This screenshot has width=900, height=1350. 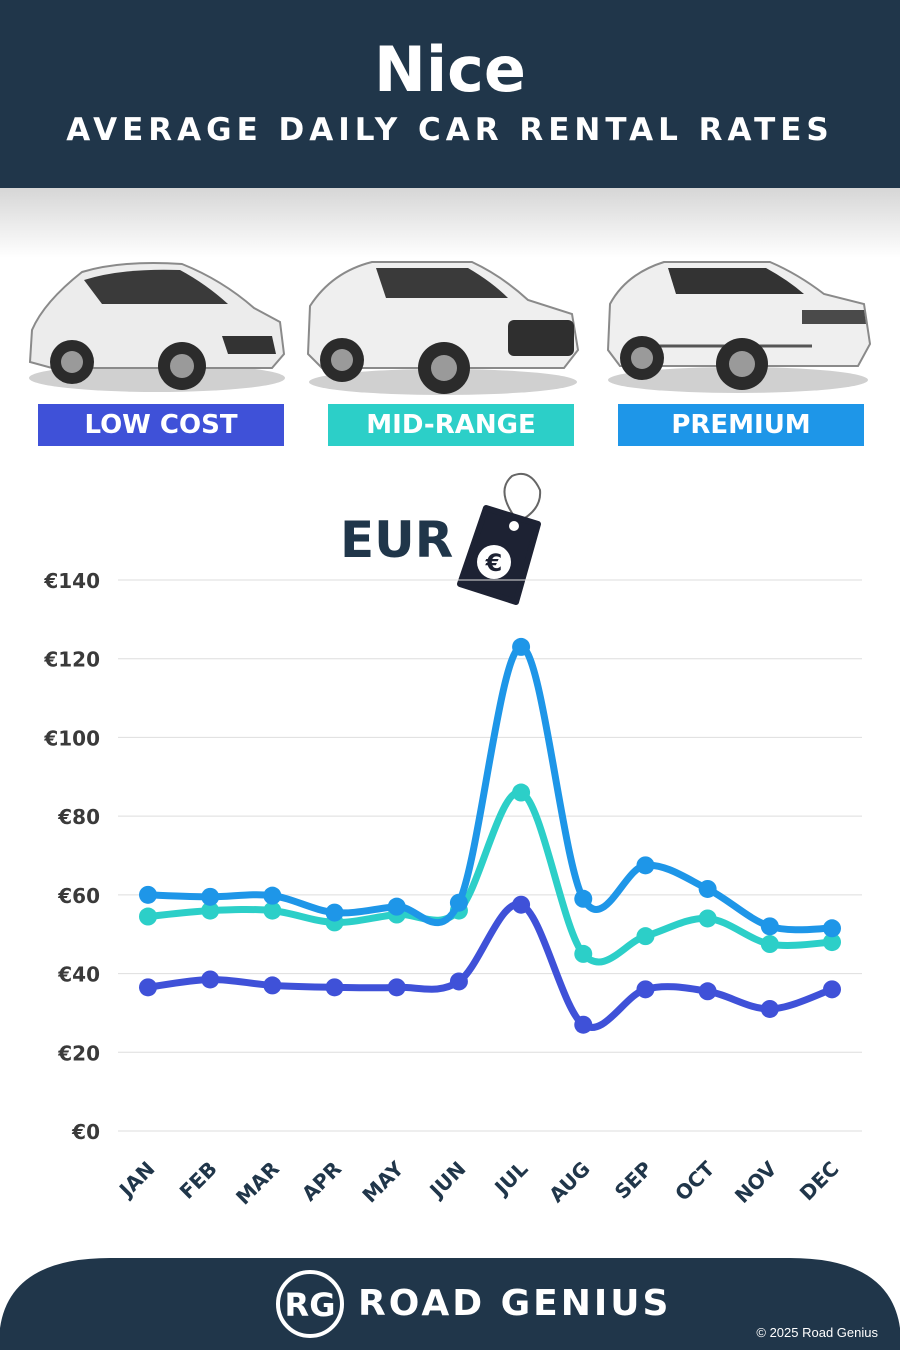 What do you see at coordinates (450, 223) in the screenshot?
I see `header-shadow` at bounding box center [450, 223].